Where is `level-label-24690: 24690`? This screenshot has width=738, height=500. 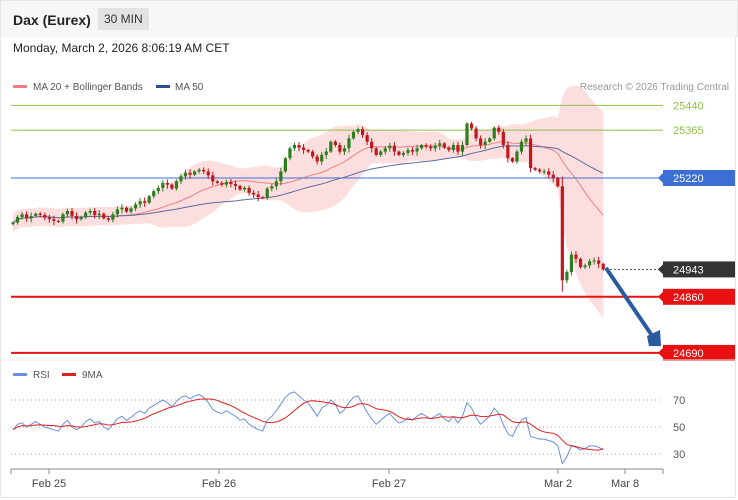
level-label-24690: 24690 is located at coordinates (688, 354).